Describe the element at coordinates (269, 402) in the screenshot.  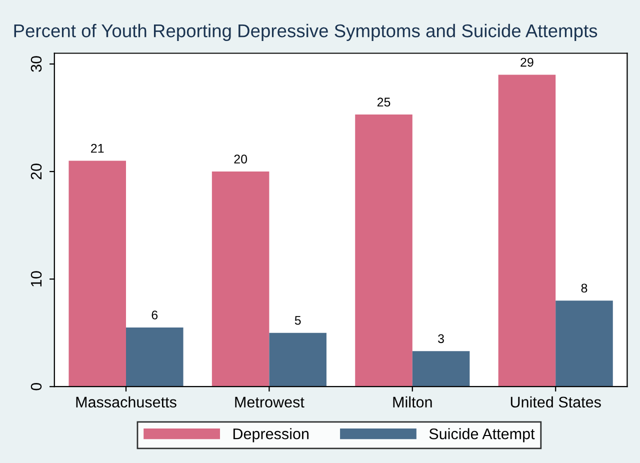
I see `x-tick-label: Metrowest` at that location.